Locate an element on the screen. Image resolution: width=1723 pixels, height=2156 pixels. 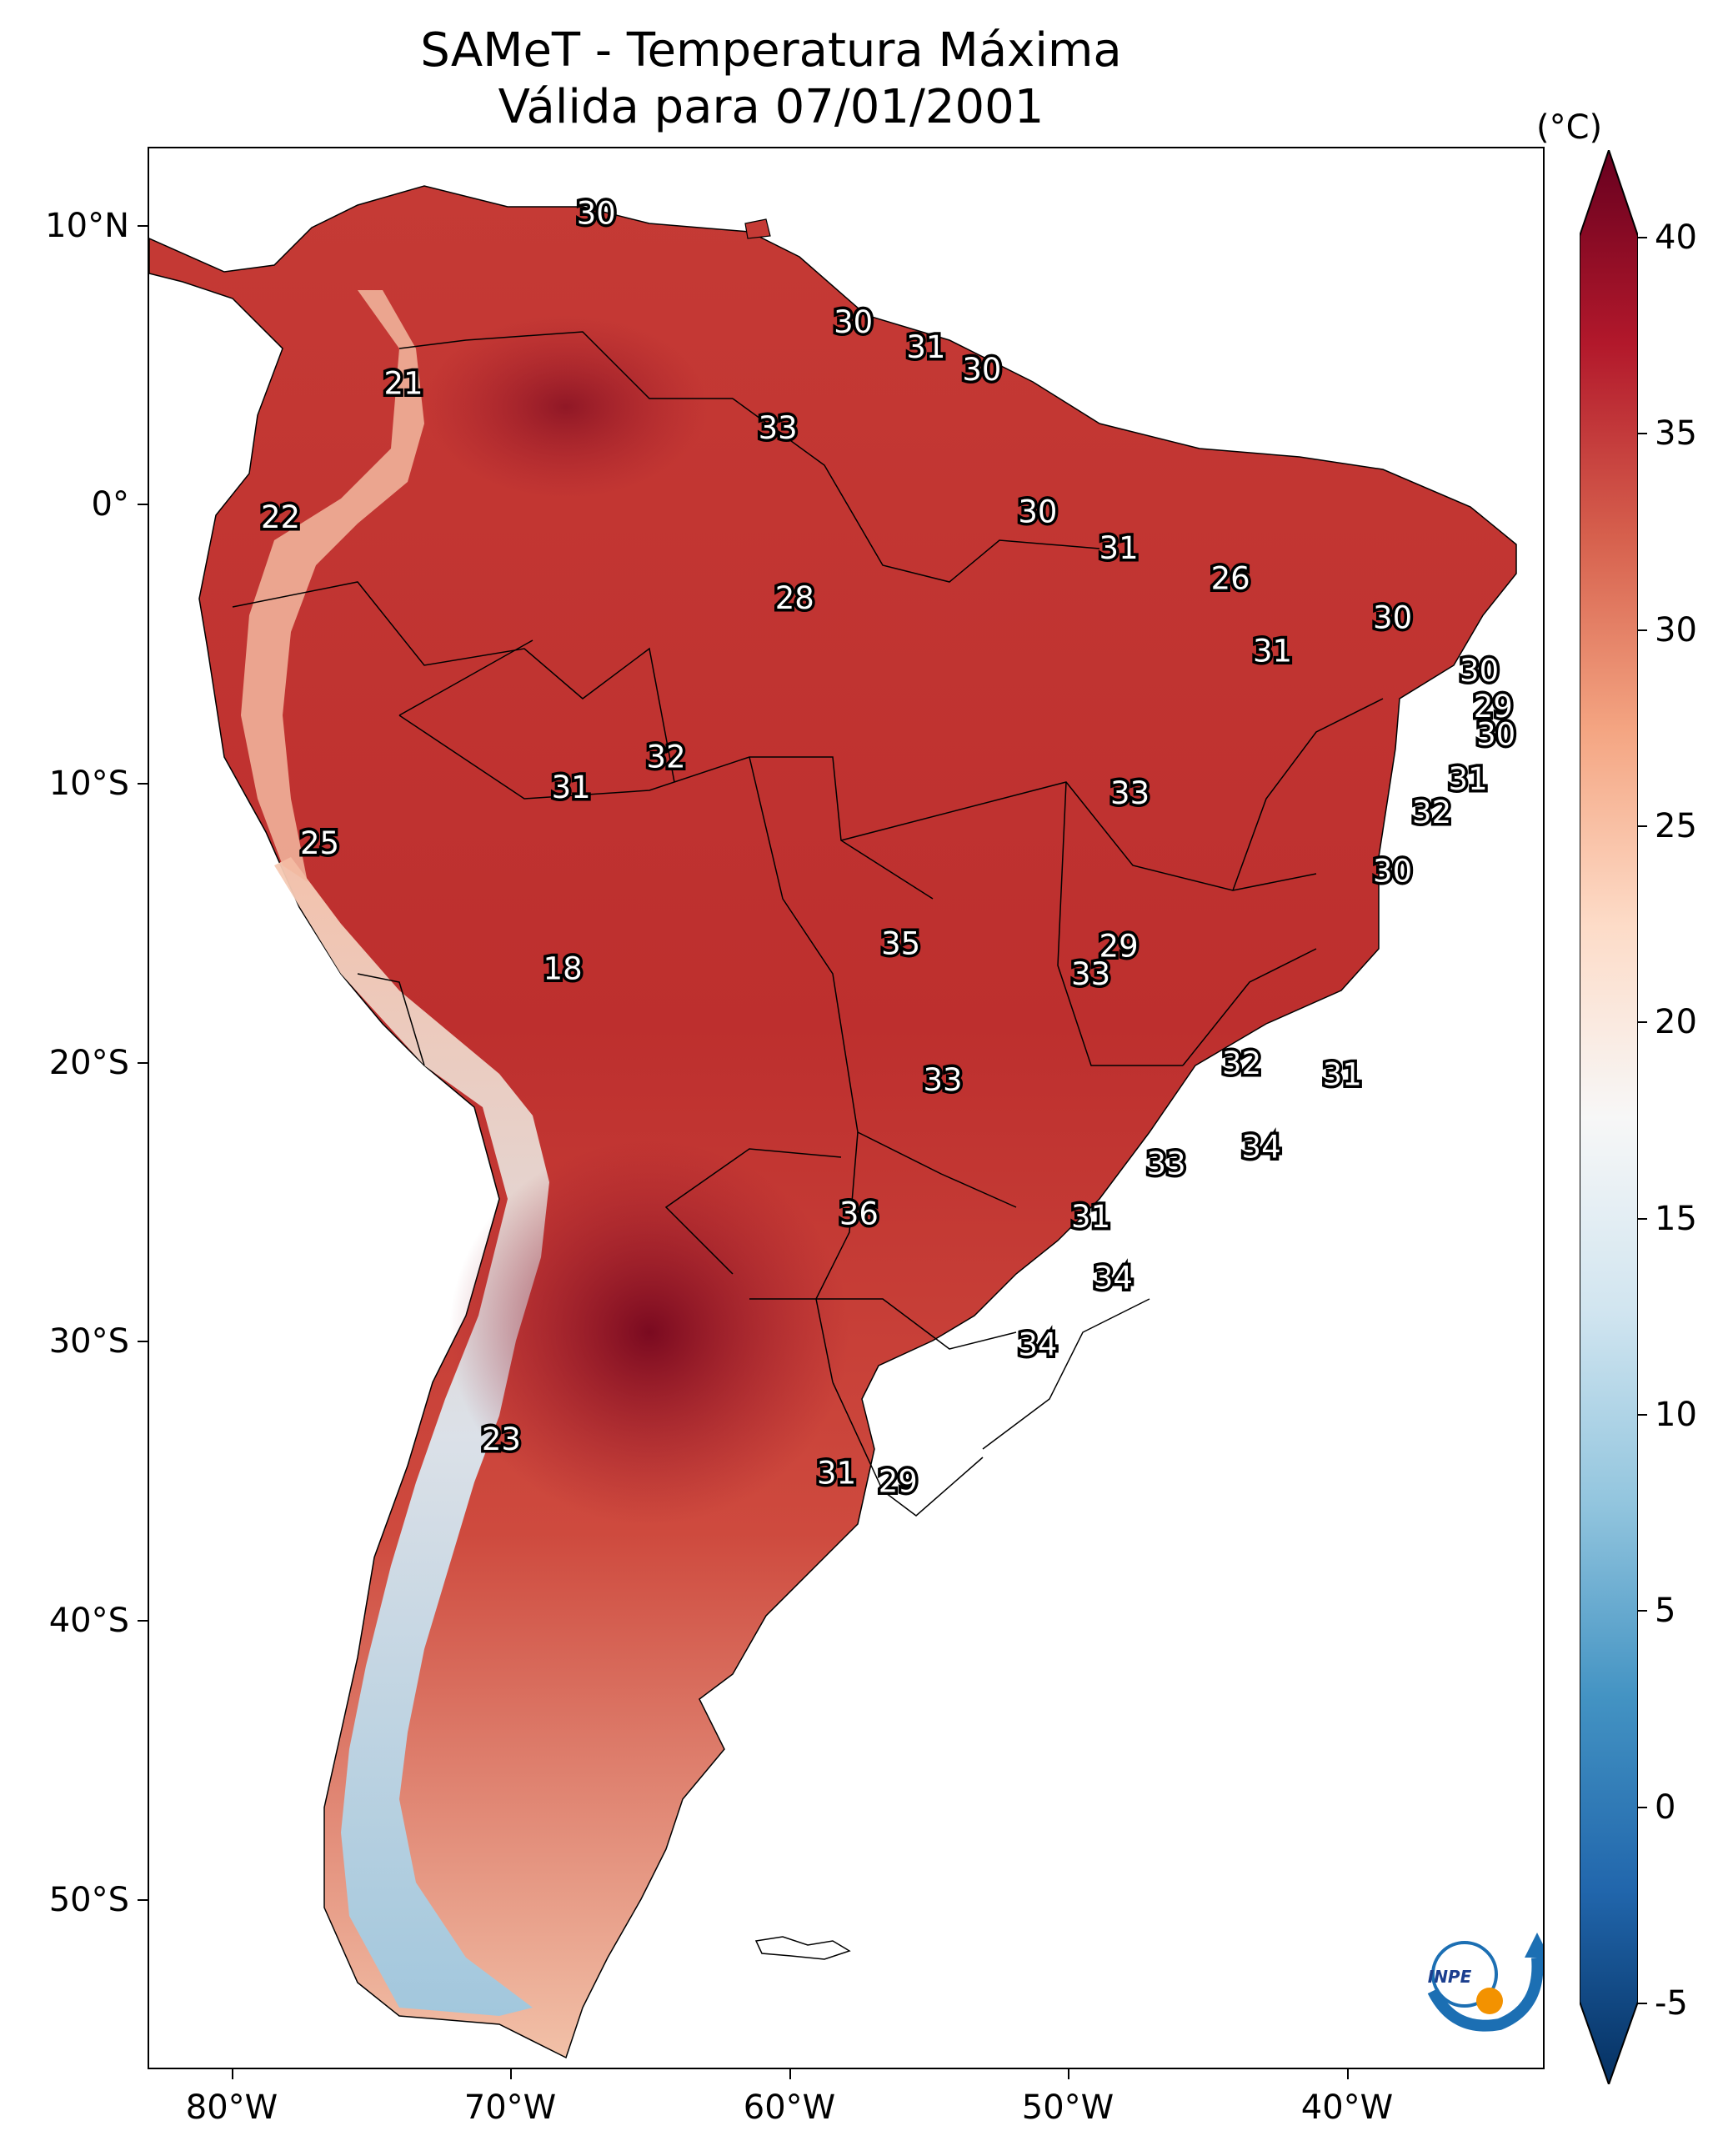
colorbar-label-25: 25 is located at coordinates (1676, 826).